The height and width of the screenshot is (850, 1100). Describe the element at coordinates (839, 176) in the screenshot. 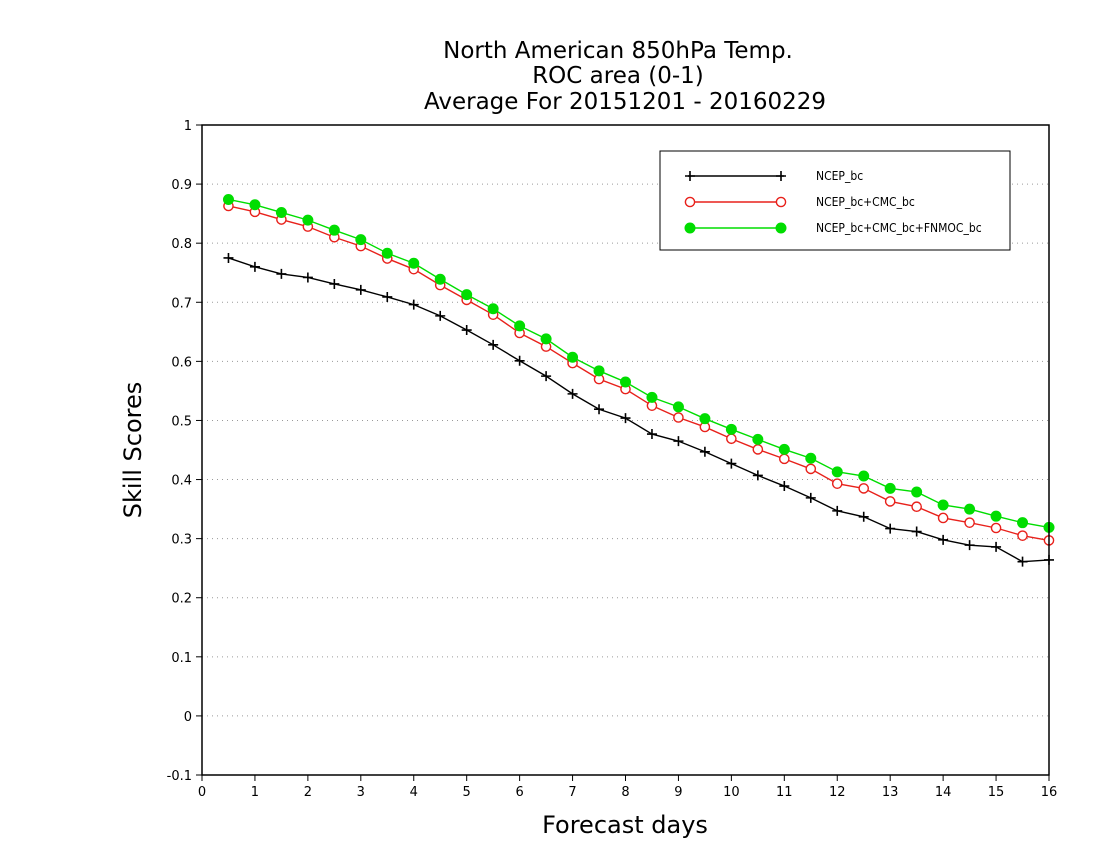

I see `legend-label: NCEP_bc` at that location.